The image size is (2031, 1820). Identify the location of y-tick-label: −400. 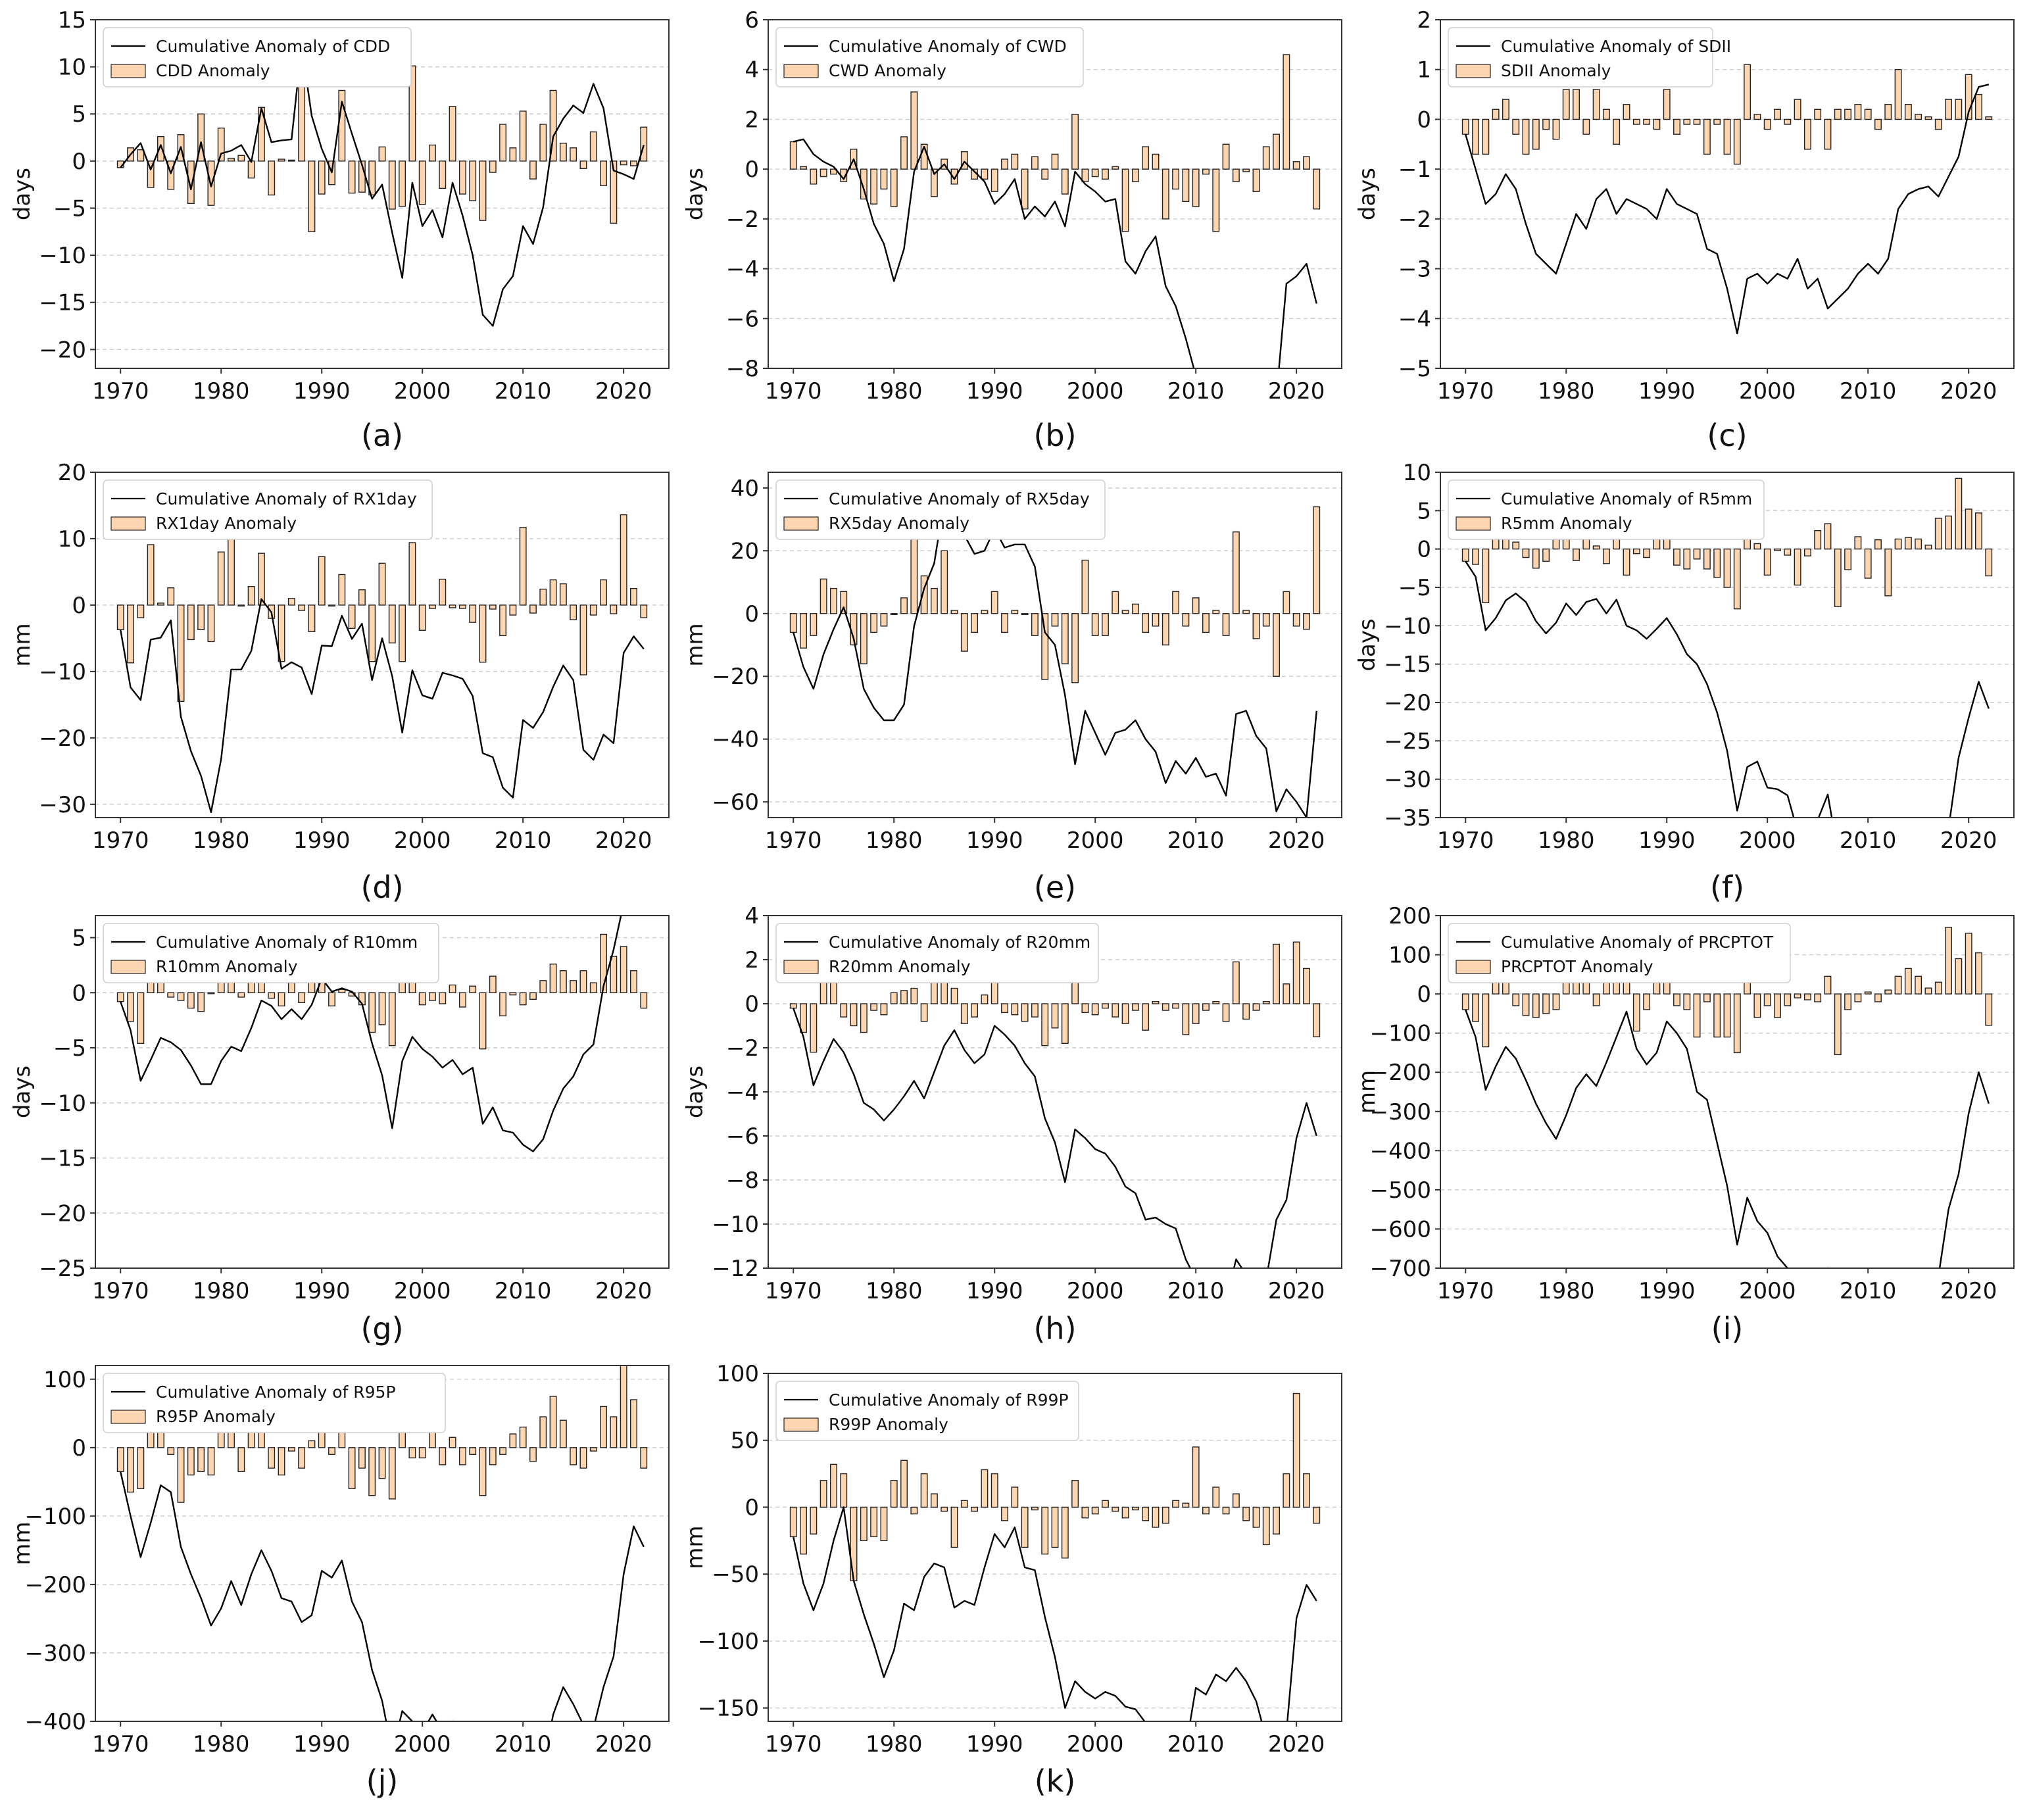
(1400, 1151).